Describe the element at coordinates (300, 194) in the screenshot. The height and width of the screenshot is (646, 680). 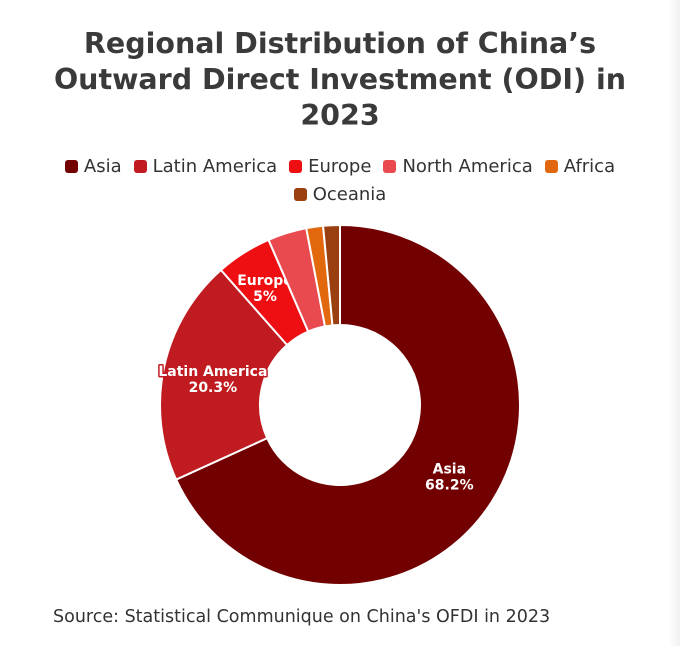
I see `legend-swatch-oceania` at that location.